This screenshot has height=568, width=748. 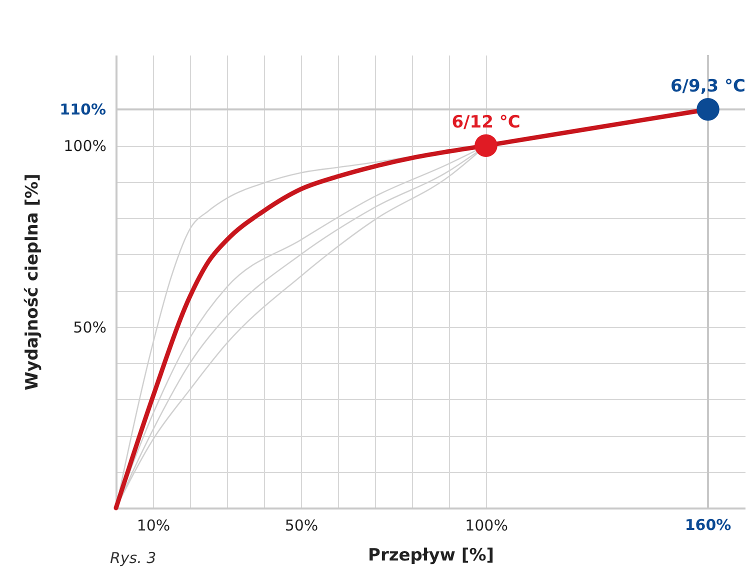 I want to click on annotation: 6/12 °C, so click(x=486, y=122).